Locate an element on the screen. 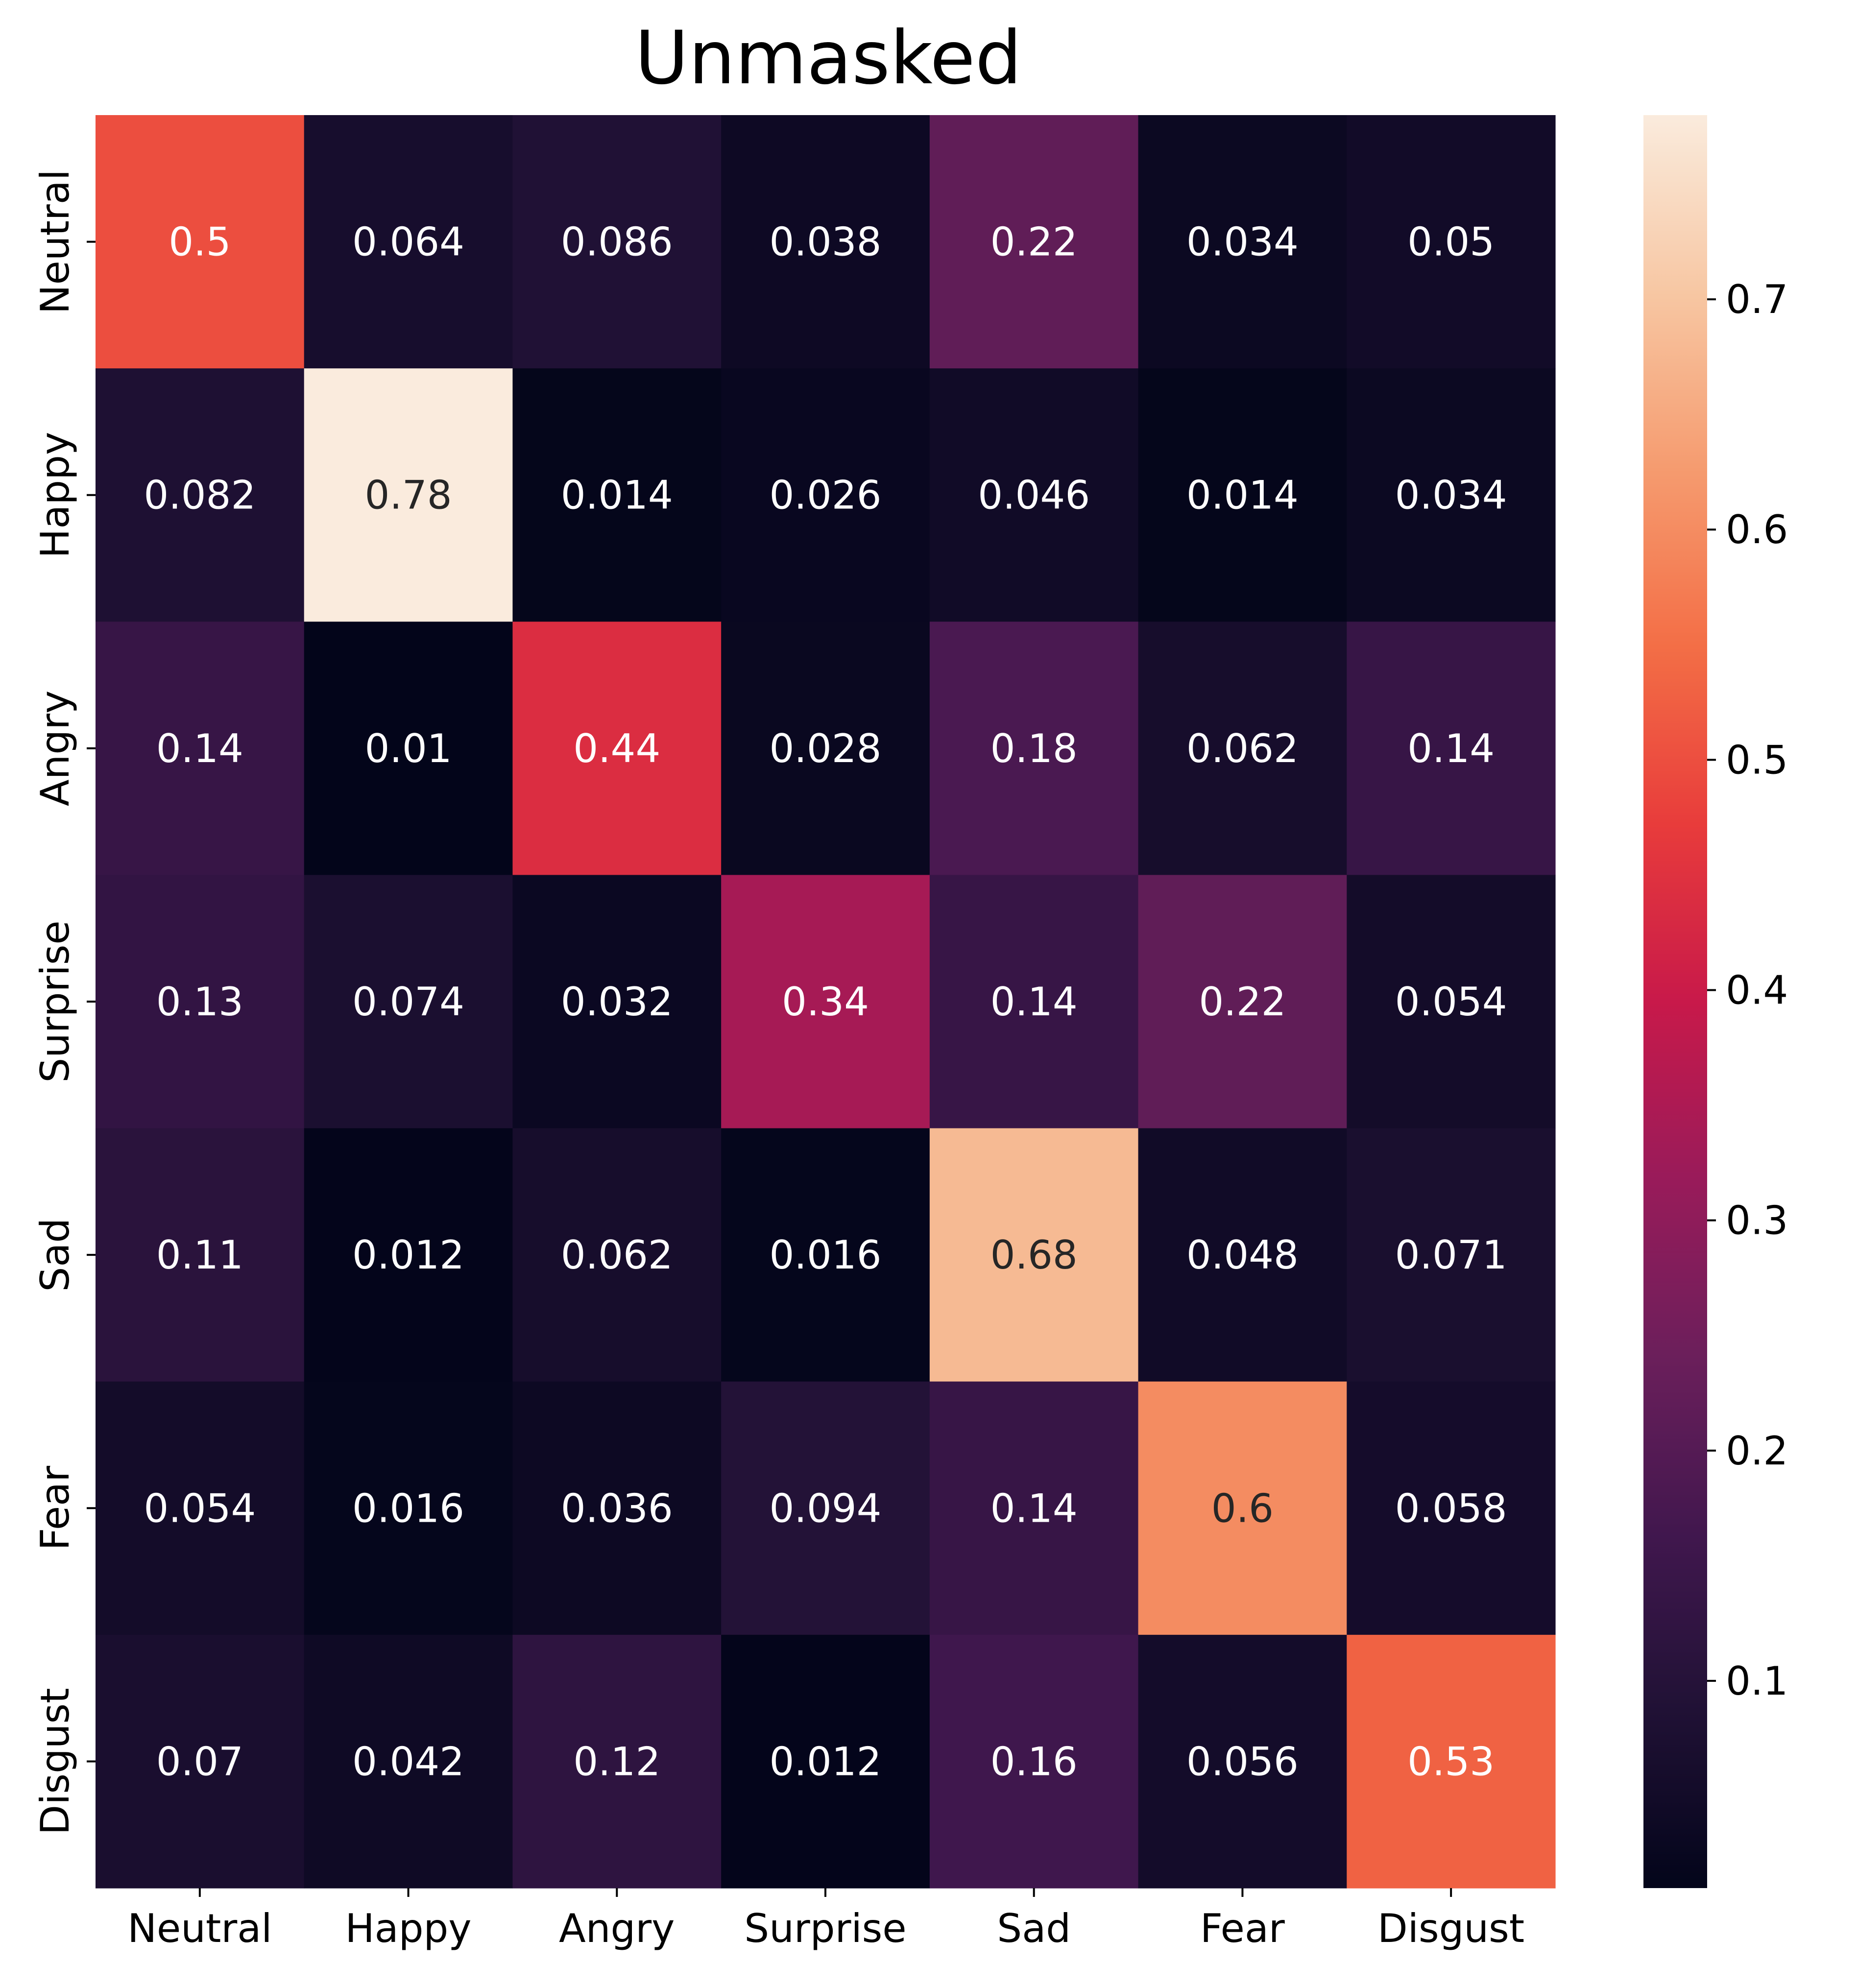  cell-value-label: 0.78 is located at coordinates (408, 495).